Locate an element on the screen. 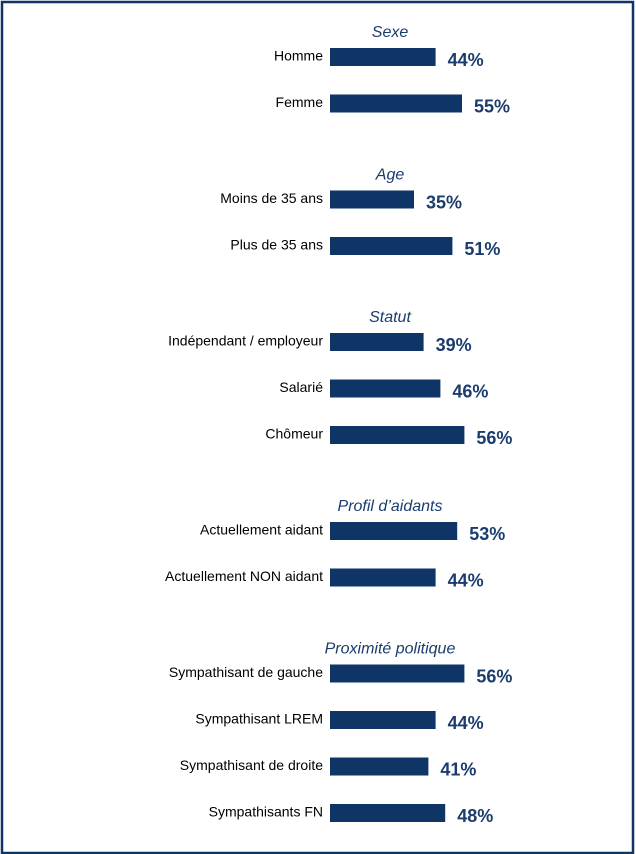 The image size is (636, 854). category-label: Sympathisants FN is located at coordinates (266, 812).